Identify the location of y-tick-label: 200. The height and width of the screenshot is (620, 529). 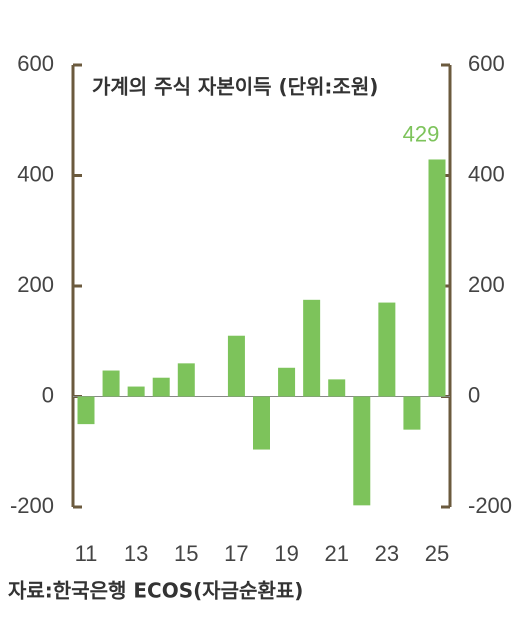
(35, 284).